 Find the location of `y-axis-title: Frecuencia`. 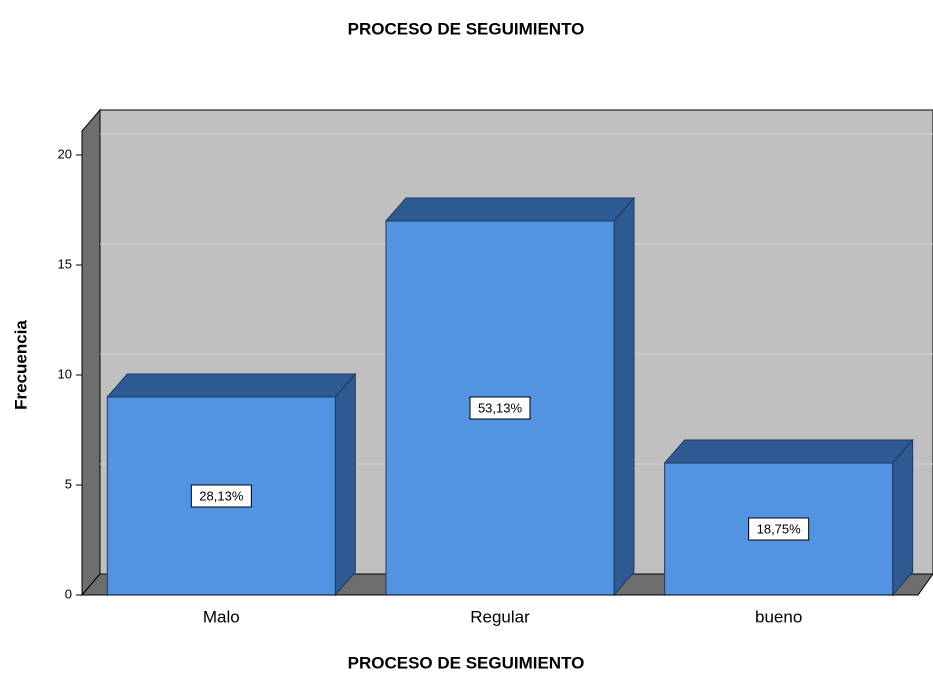

y-axis-title: Frecuencia is located at coordinates (20, 365).